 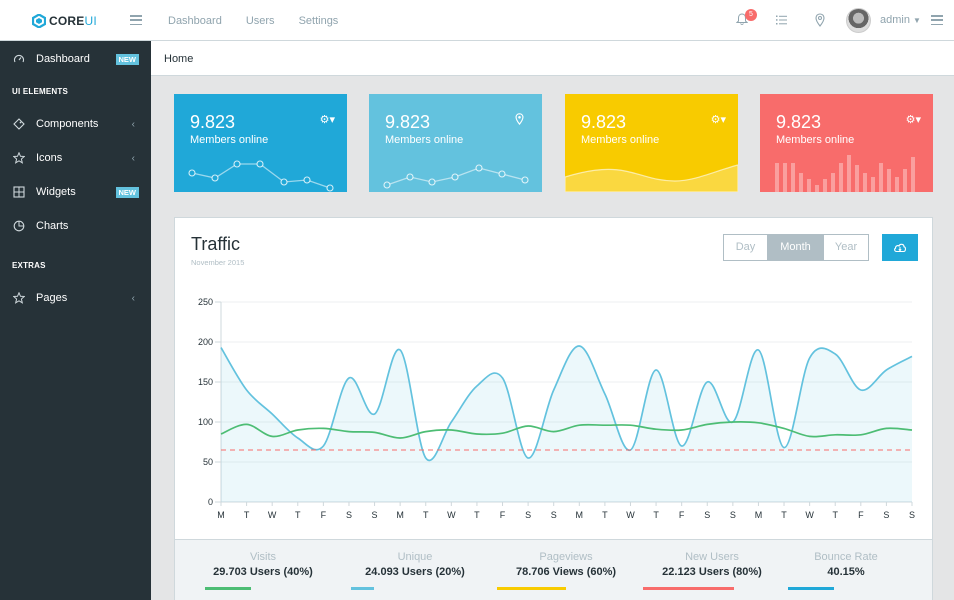 What do you see at coordinates (712, 565) in the screenshot?
I see `stat-new-users: New Users 22.123 Users (80%)` at bounding box center [712, 565].